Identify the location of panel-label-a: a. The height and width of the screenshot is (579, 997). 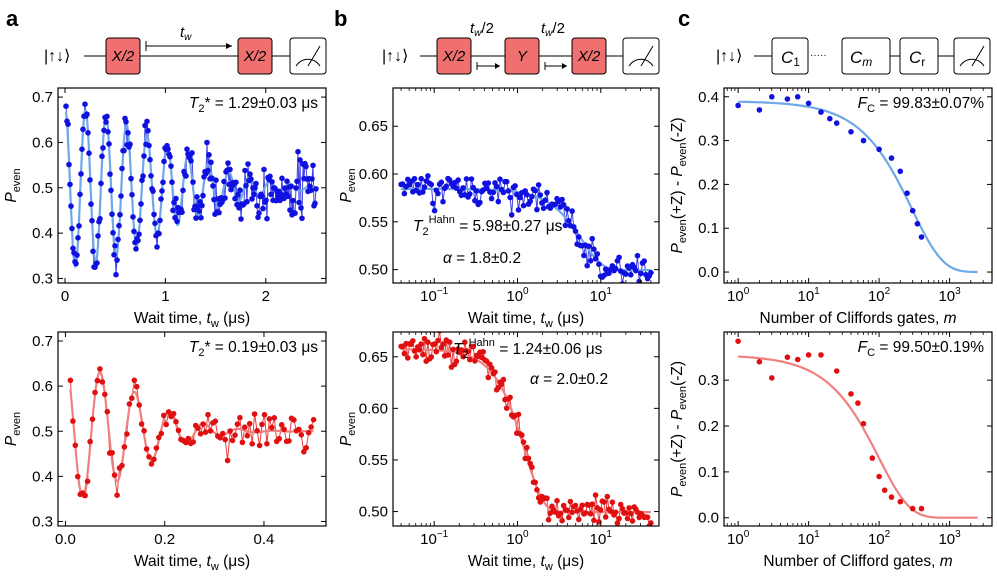
(12, 18).